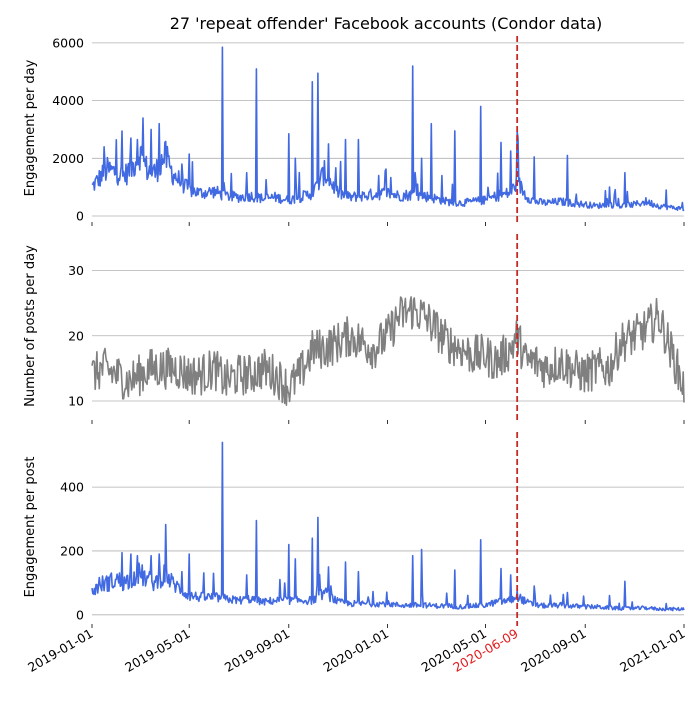 This screenshot has width=700, height=704. Describe the element at coordinates (157, 650) in the screenshot. I see `x-tick-label: 2019-05-01` at that location.